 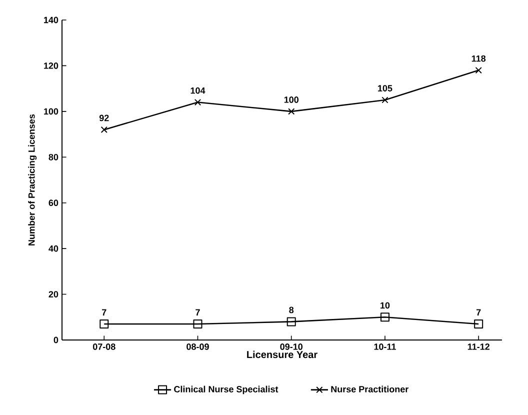 I want to click on x-tick-label: 10-11, so click(x=385, y=347).